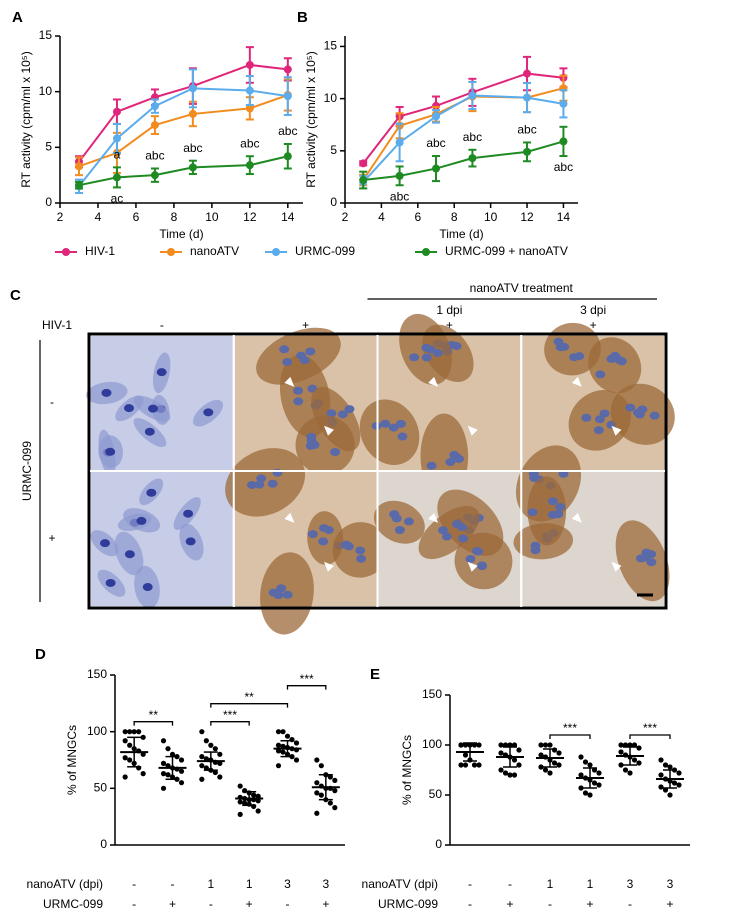 This screenshot has width=732, height=915. What do you see at coordinates (333, 202) in the screenshot?
I see `y-tick-label: 0` at bounding box center [333, 202].